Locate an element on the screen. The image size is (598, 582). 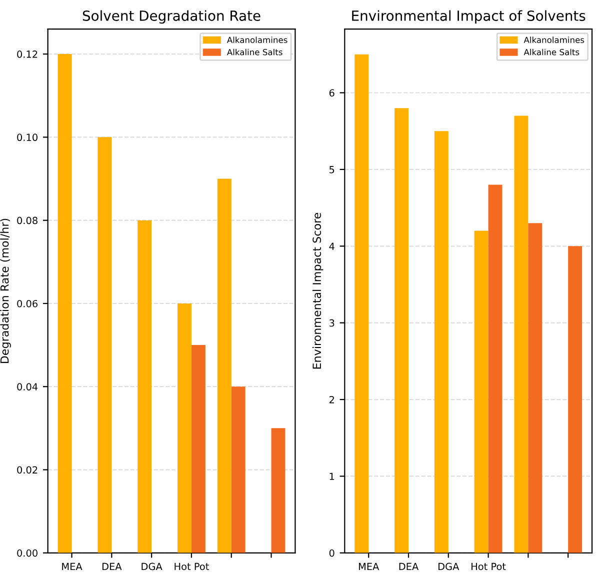
y-tick-label: 0.08 is located at coordinates (27, 220).